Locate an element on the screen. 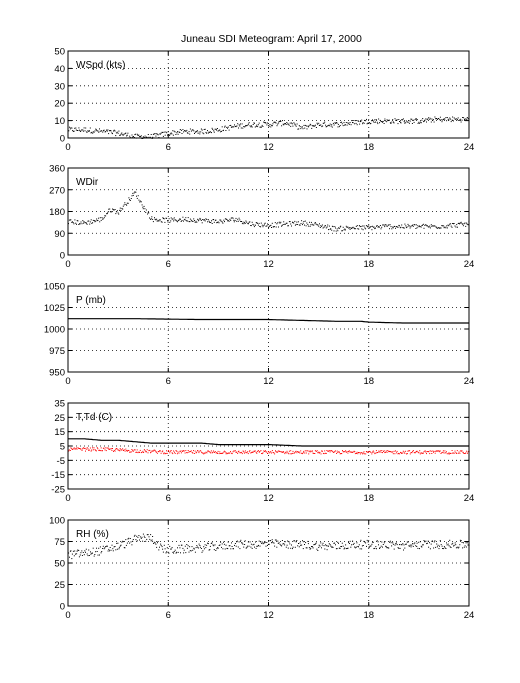 The image size is (520, 683). y-tick-label: 50 is located at coordinates (59, 564).